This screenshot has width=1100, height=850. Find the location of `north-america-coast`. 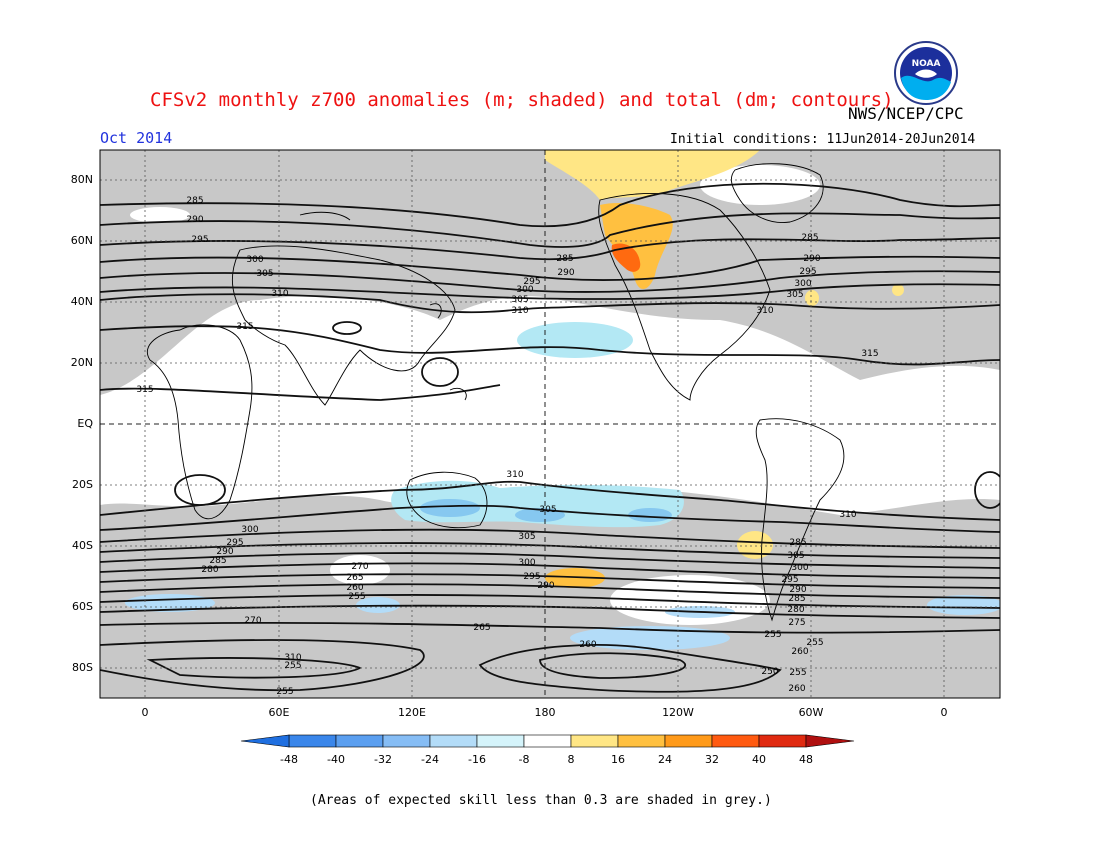

north-america-coast is located at coordinates (684, 296).